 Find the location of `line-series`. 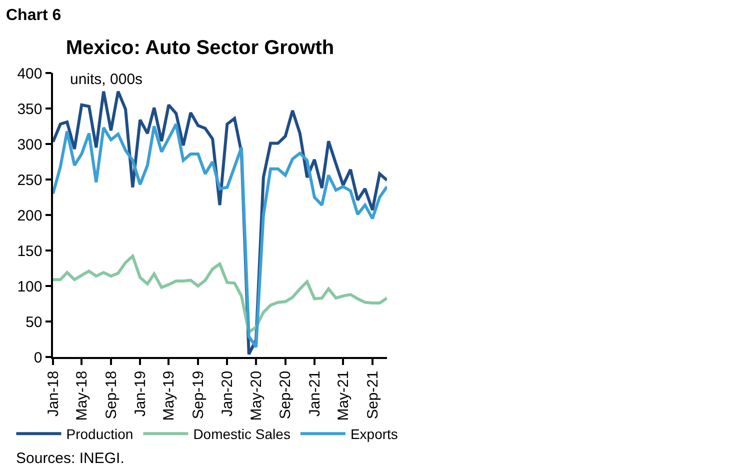

line-series is located at coordinates (220, 294).